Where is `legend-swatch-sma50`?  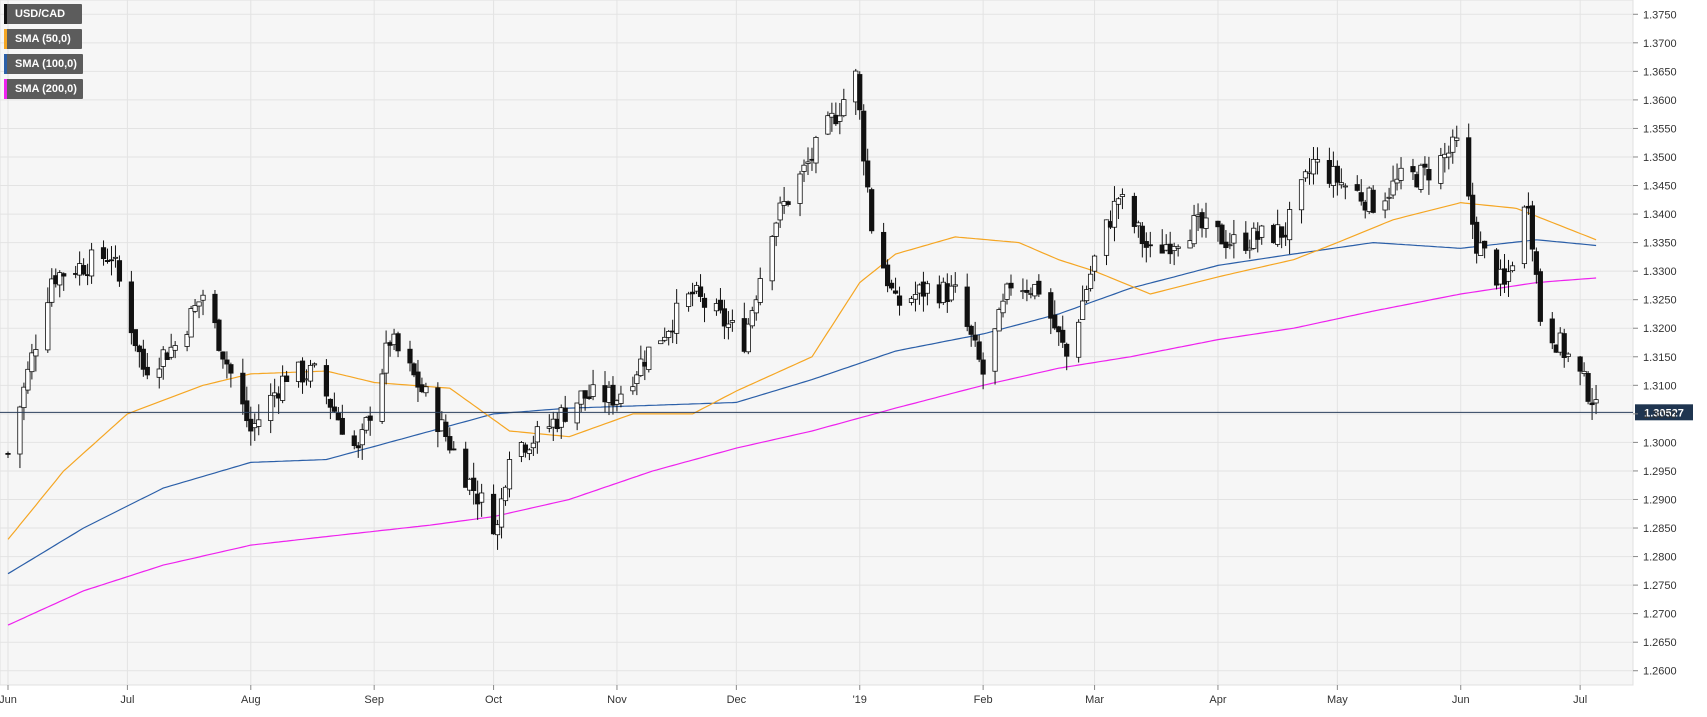
legend-swatch-sma50 is located at coordinates (5, 39).